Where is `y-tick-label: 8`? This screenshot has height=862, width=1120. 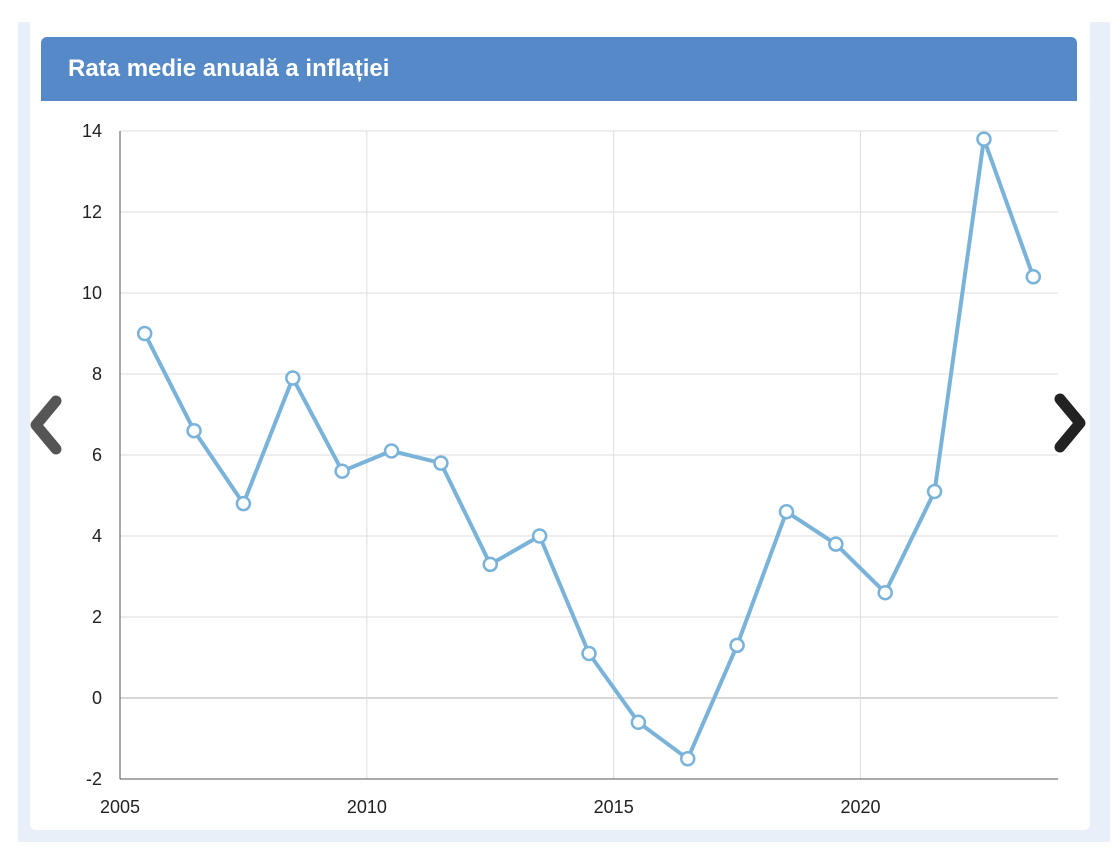
y-tick-label: 8 is located at coordinates (97, 374).